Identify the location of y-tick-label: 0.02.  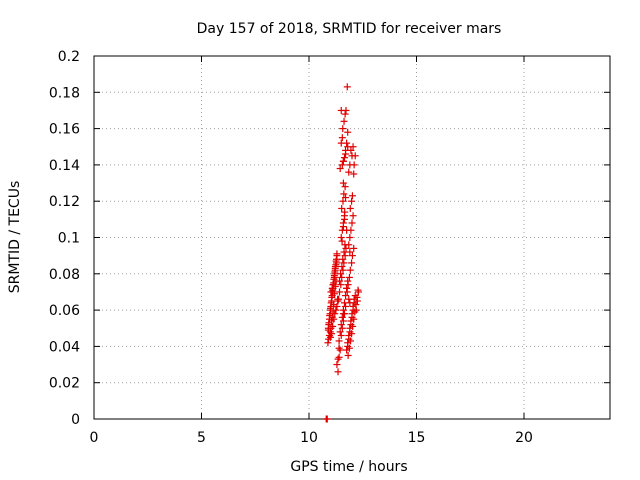
(64, 384).